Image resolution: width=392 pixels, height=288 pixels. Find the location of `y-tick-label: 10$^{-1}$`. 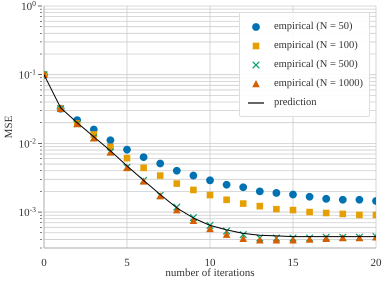

y-tick-label: 10$^{-1}$ is located at coordinates (27, 74).